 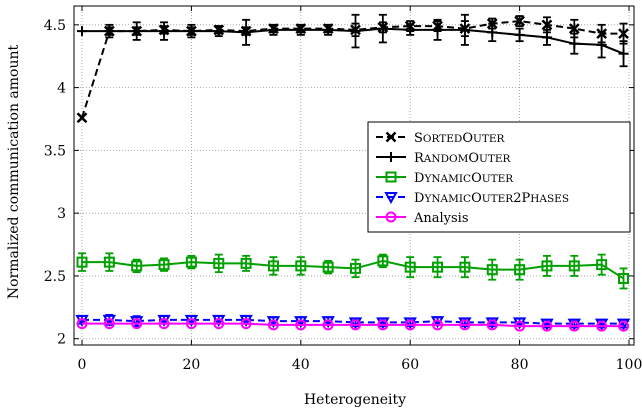 What do you see at coordinates (353, 271) in the screenshot?
I see `series-DynamicOuter` at bounding box center [353, 271].